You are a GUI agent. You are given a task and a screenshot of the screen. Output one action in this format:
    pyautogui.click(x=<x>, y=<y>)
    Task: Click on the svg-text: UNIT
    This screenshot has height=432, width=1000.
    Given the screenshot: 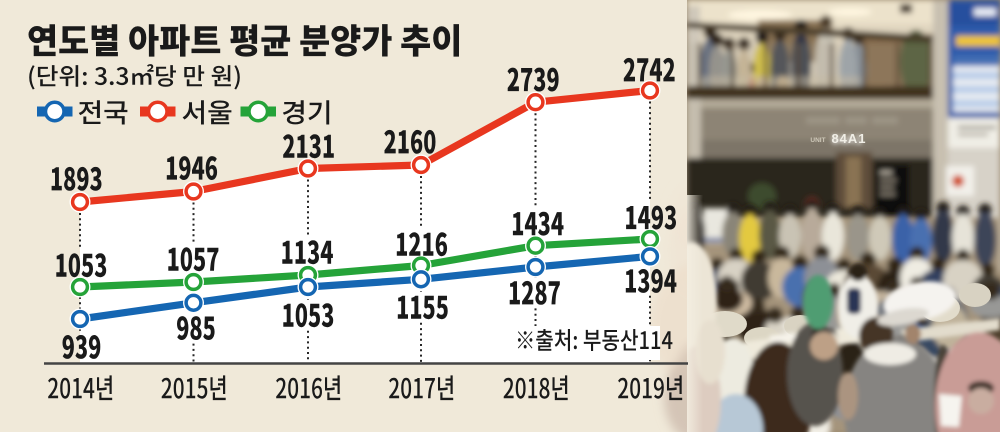 What is the action you would take?
    pyautogui.click(x=817, y=140)
    